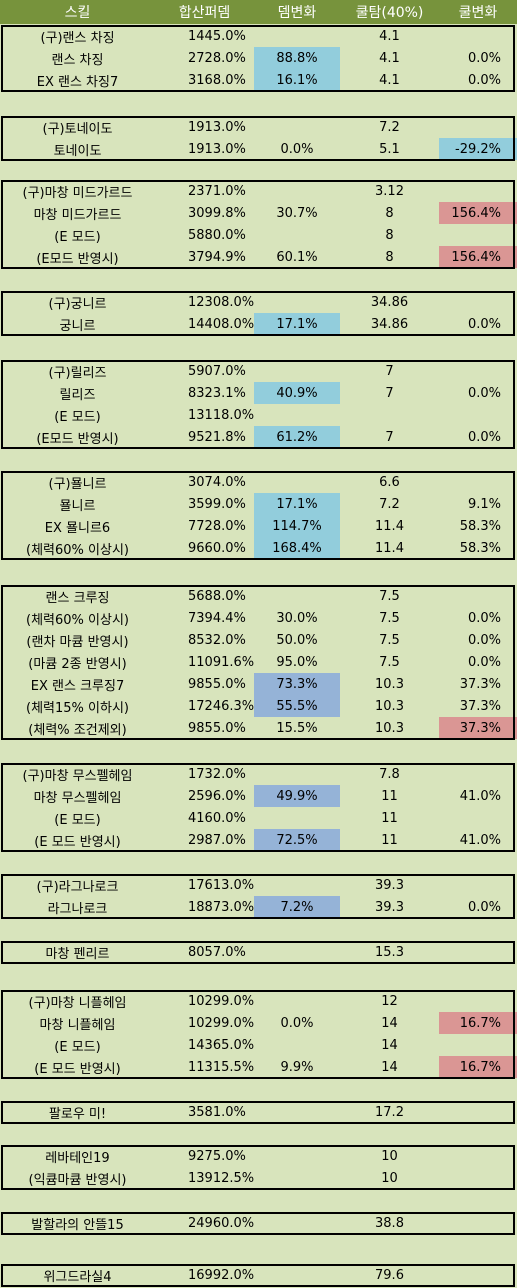 This screenshot has width=517, height=1288. I want to click on cell-skill: (E 모드 반영시), so click(77, 842).